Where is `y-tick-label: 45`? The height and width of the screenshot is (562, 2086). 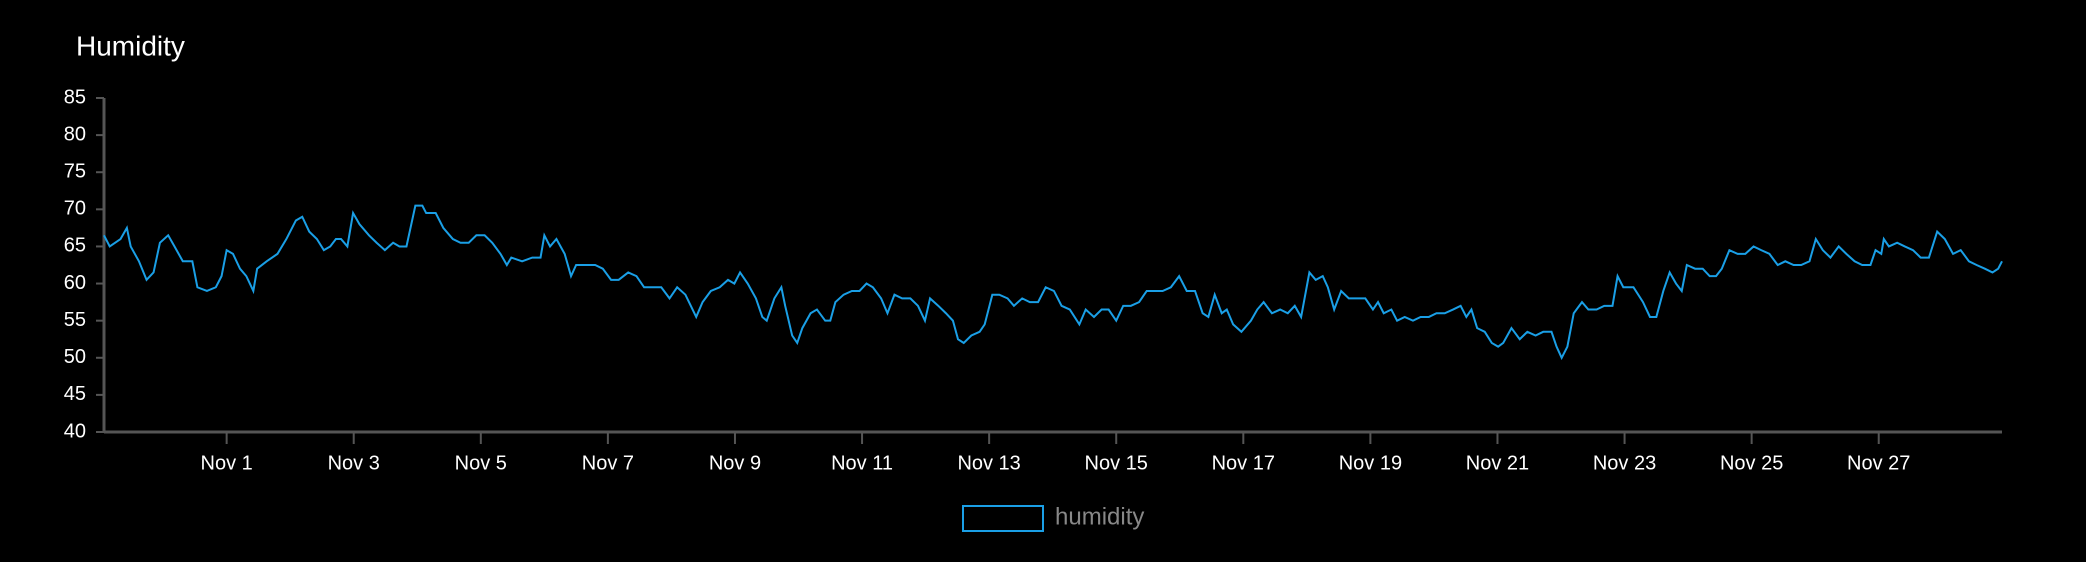 y-tick-label: 45 is located at coordinates (75, 394).